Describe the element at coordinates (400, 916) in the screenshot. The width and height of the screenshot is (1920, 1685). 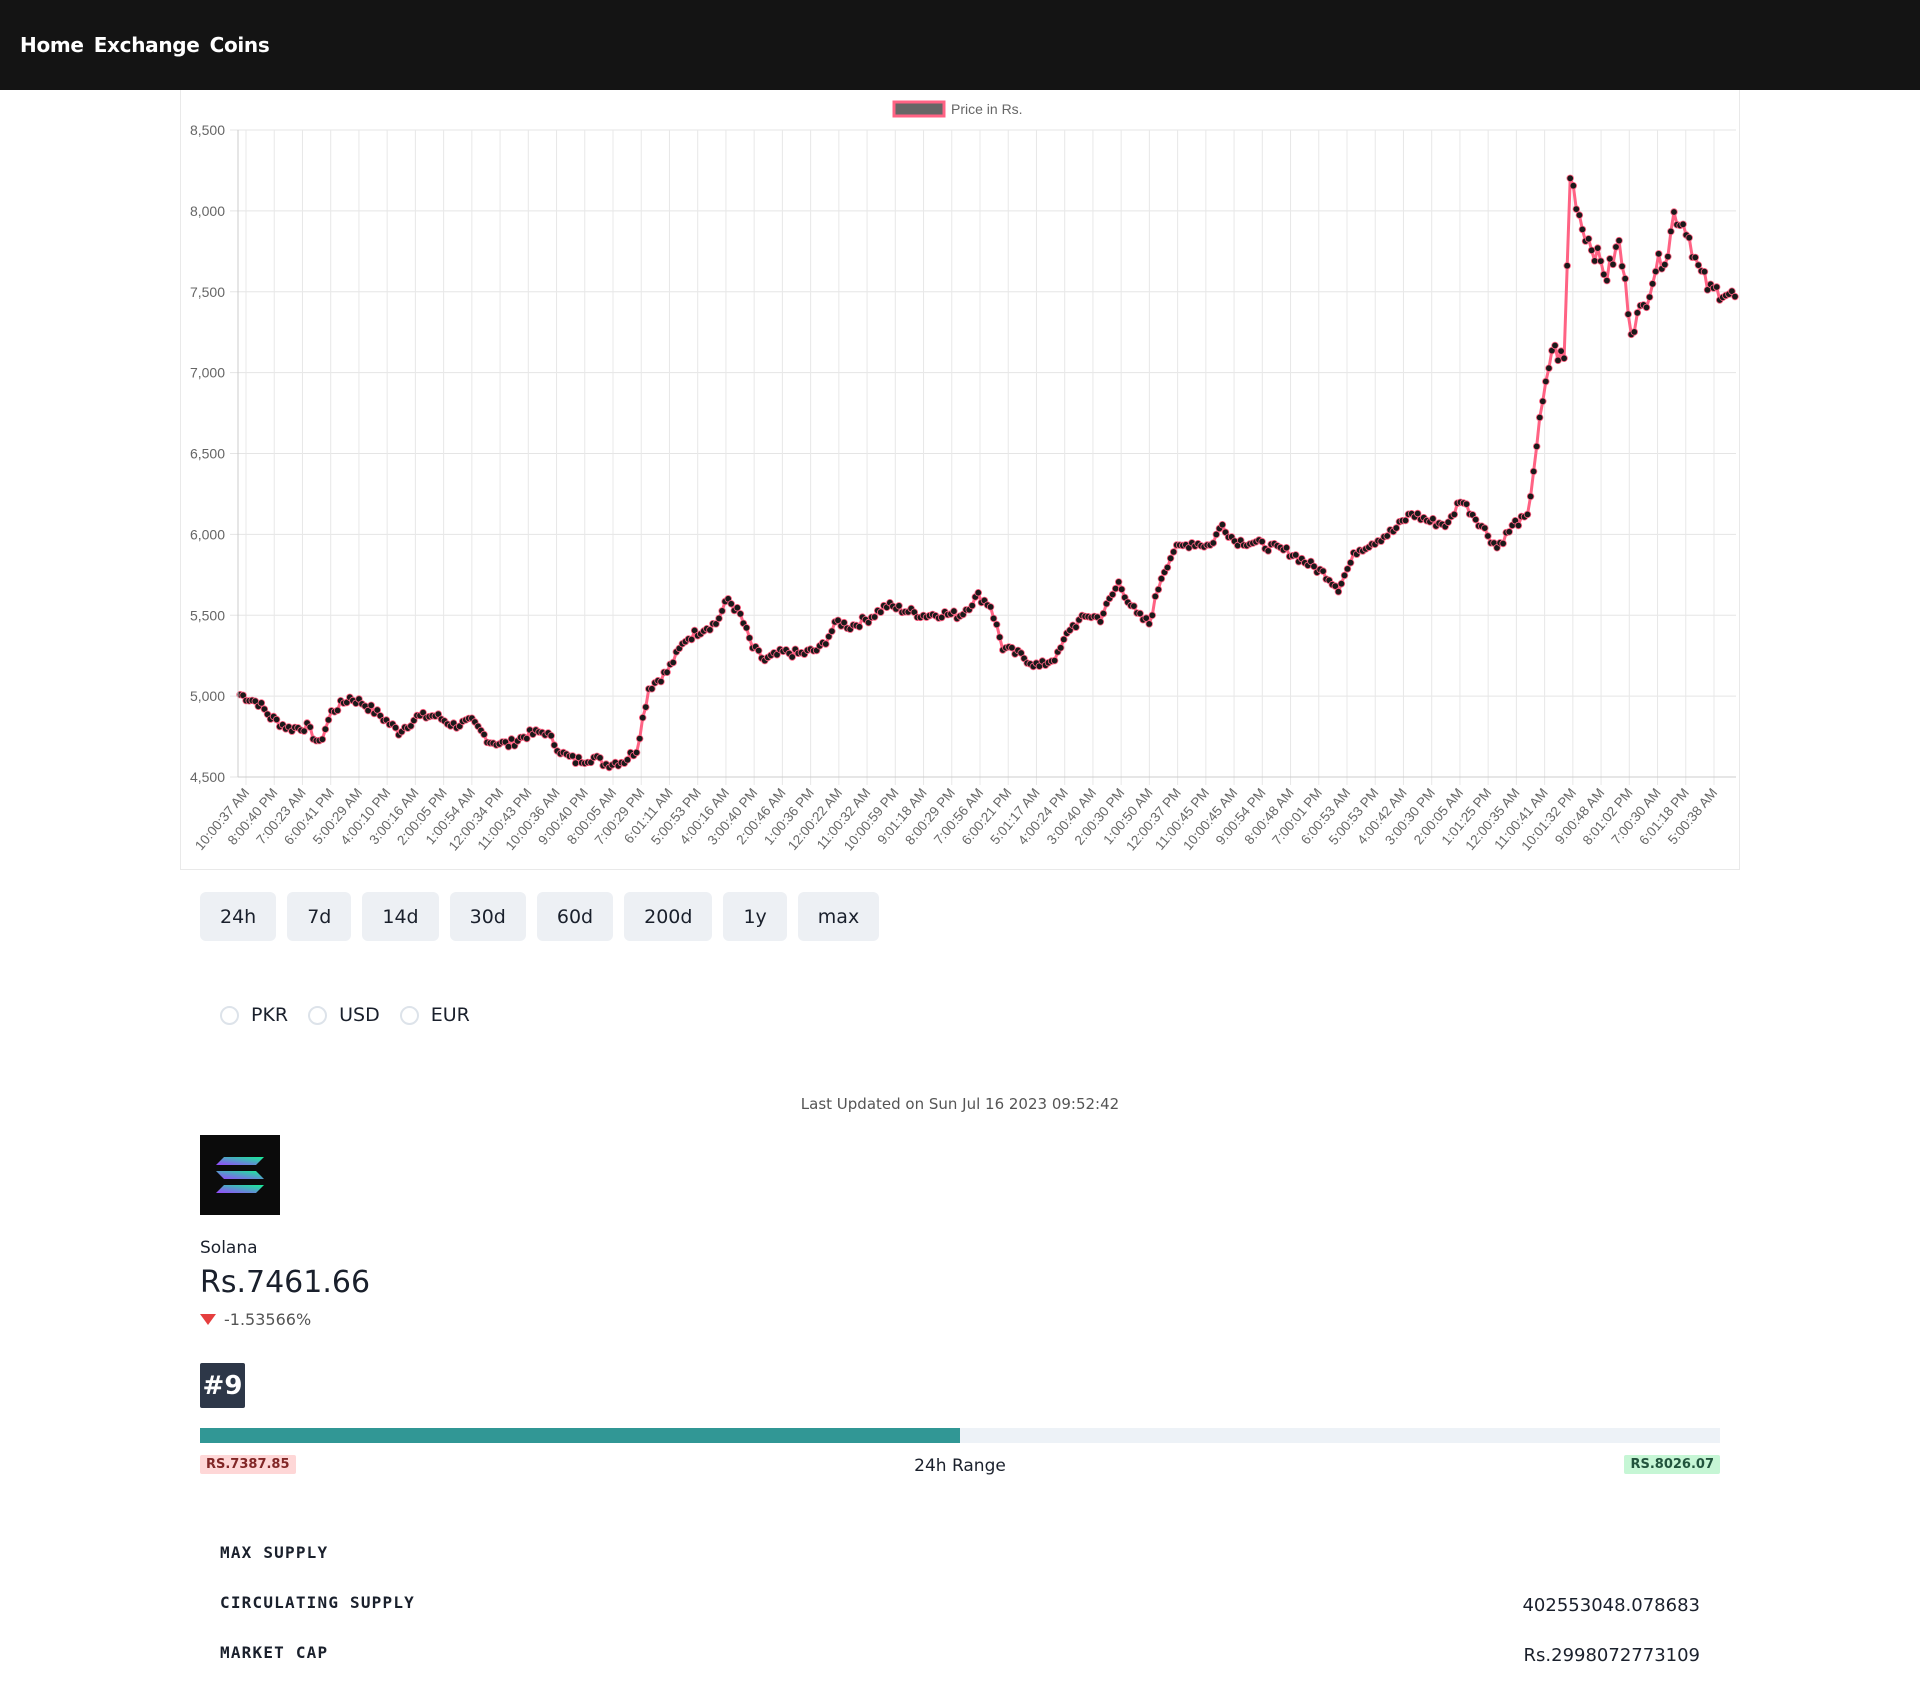
I see `range-14d-button: 14d` at that location.